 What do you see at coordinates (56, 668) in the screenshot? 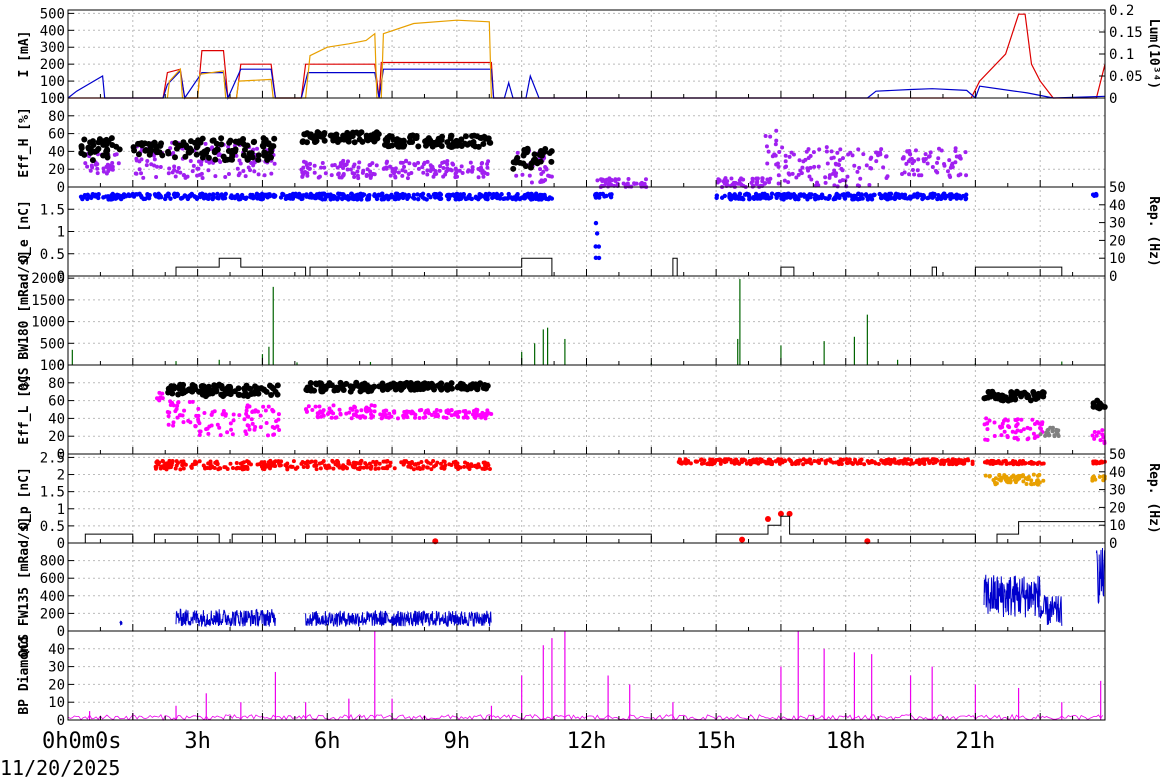
I see `y-tick-label: 30` at bounding box center [56, 668].